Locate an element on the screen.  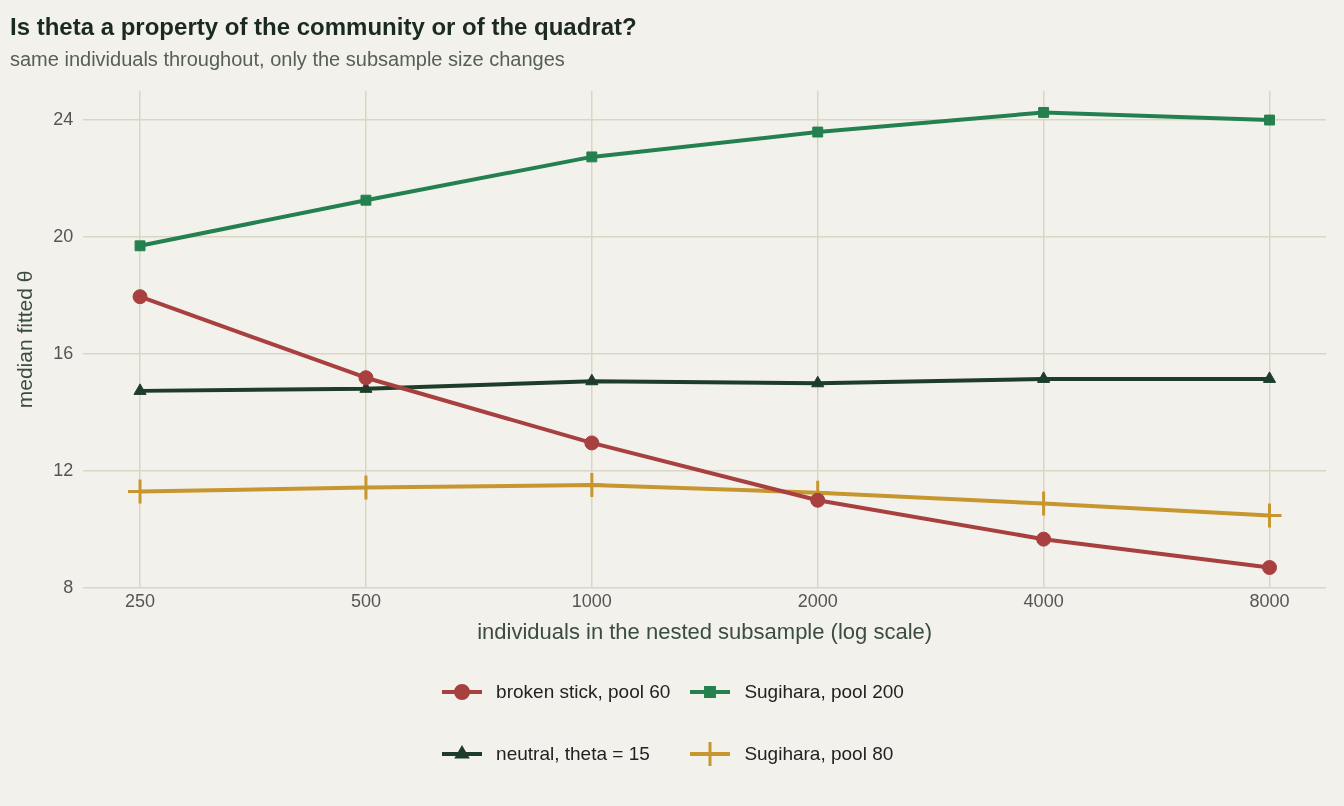
x-tick-label: 2000 is located at coordinates (817, 600).